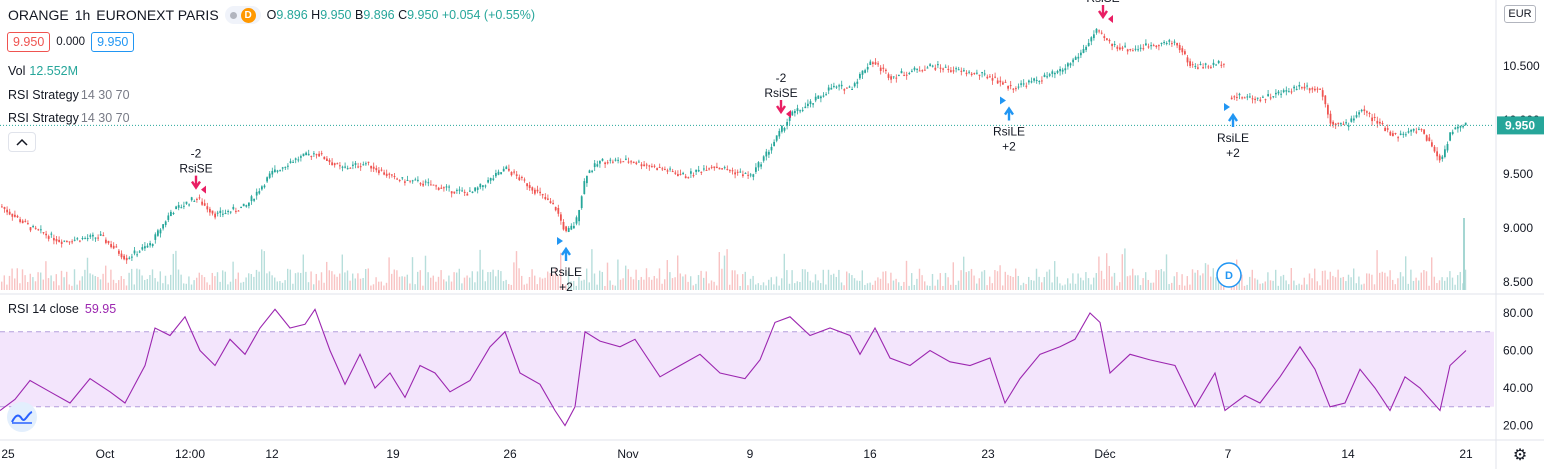 The height and width of the screenshot is (469, 1544). I want to click on tradingview-logo-icon, so click(22, 417).